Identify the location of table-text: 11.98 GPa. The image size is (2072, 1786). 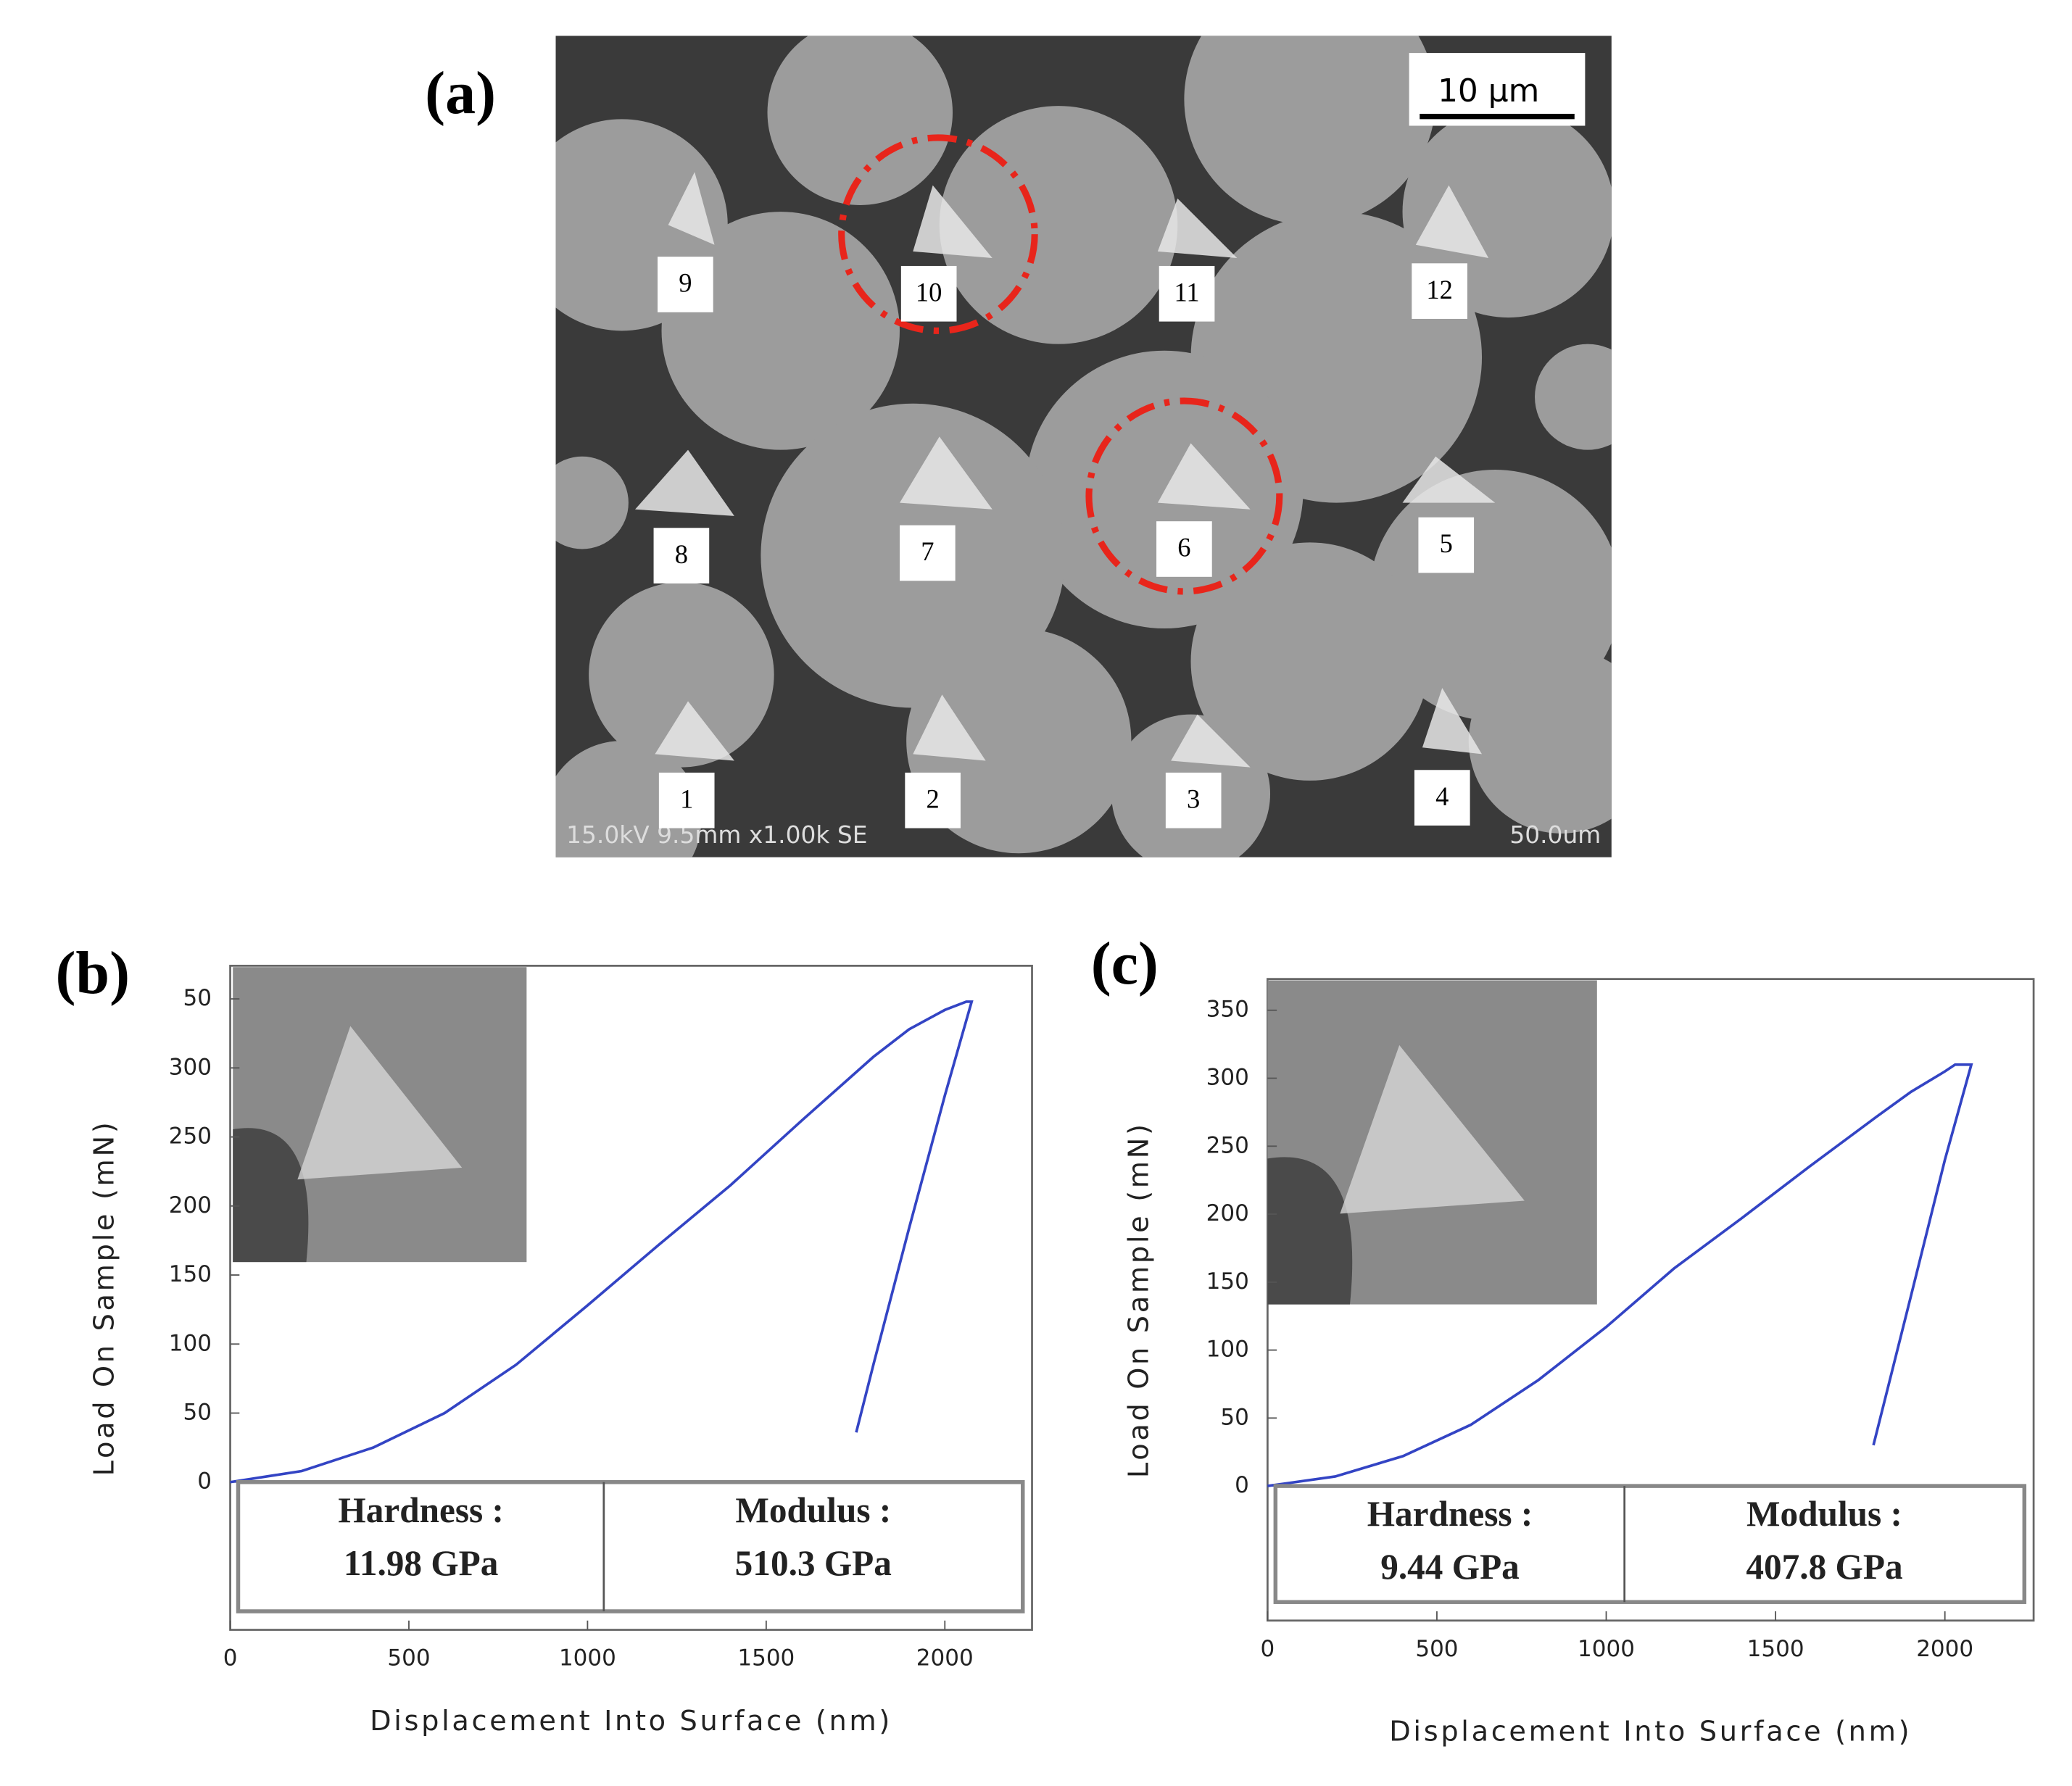
(421, 1563).